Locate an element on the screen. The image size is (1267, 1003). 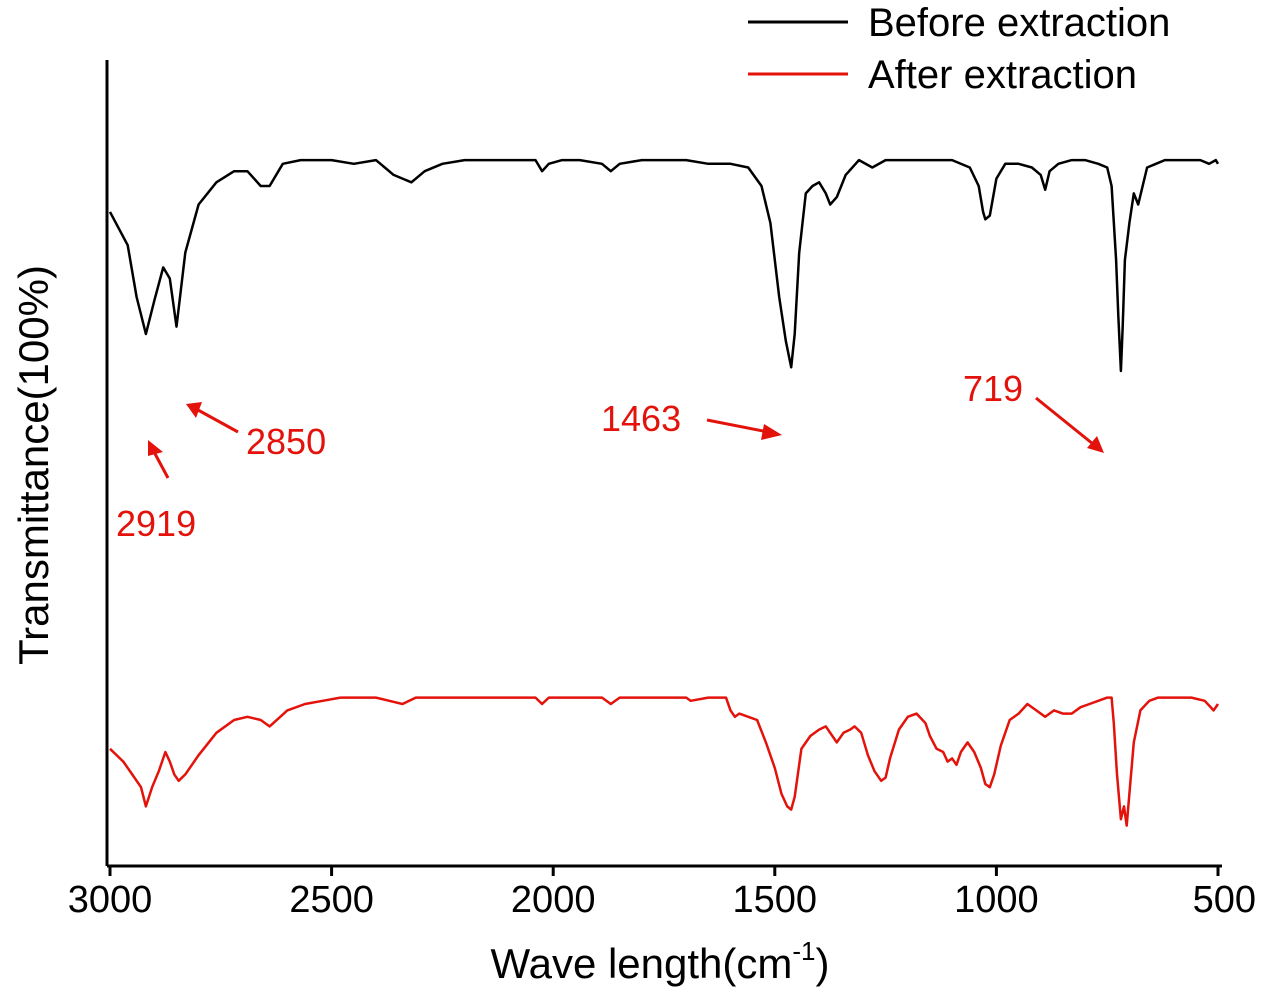
legend-label-after: After extraction is located at coordinates (1002, 75).